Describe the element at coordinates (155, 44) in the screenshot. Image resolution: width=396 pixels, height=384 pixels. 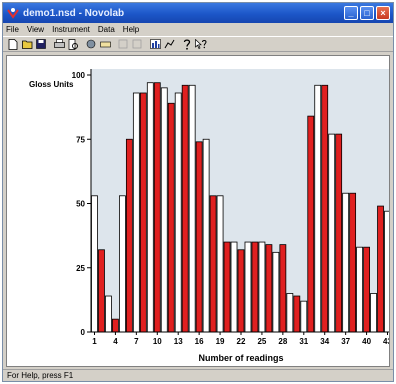
I see `chart-icon` at that location.